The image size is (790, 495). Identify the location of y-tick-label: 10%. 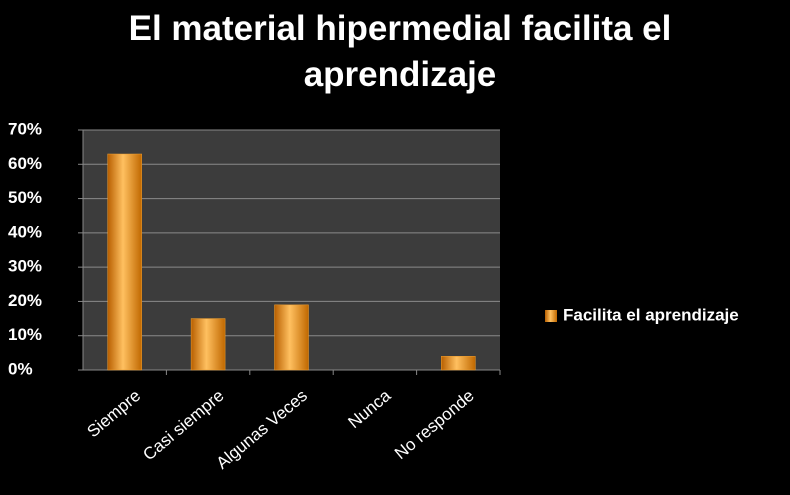
(25, 334).